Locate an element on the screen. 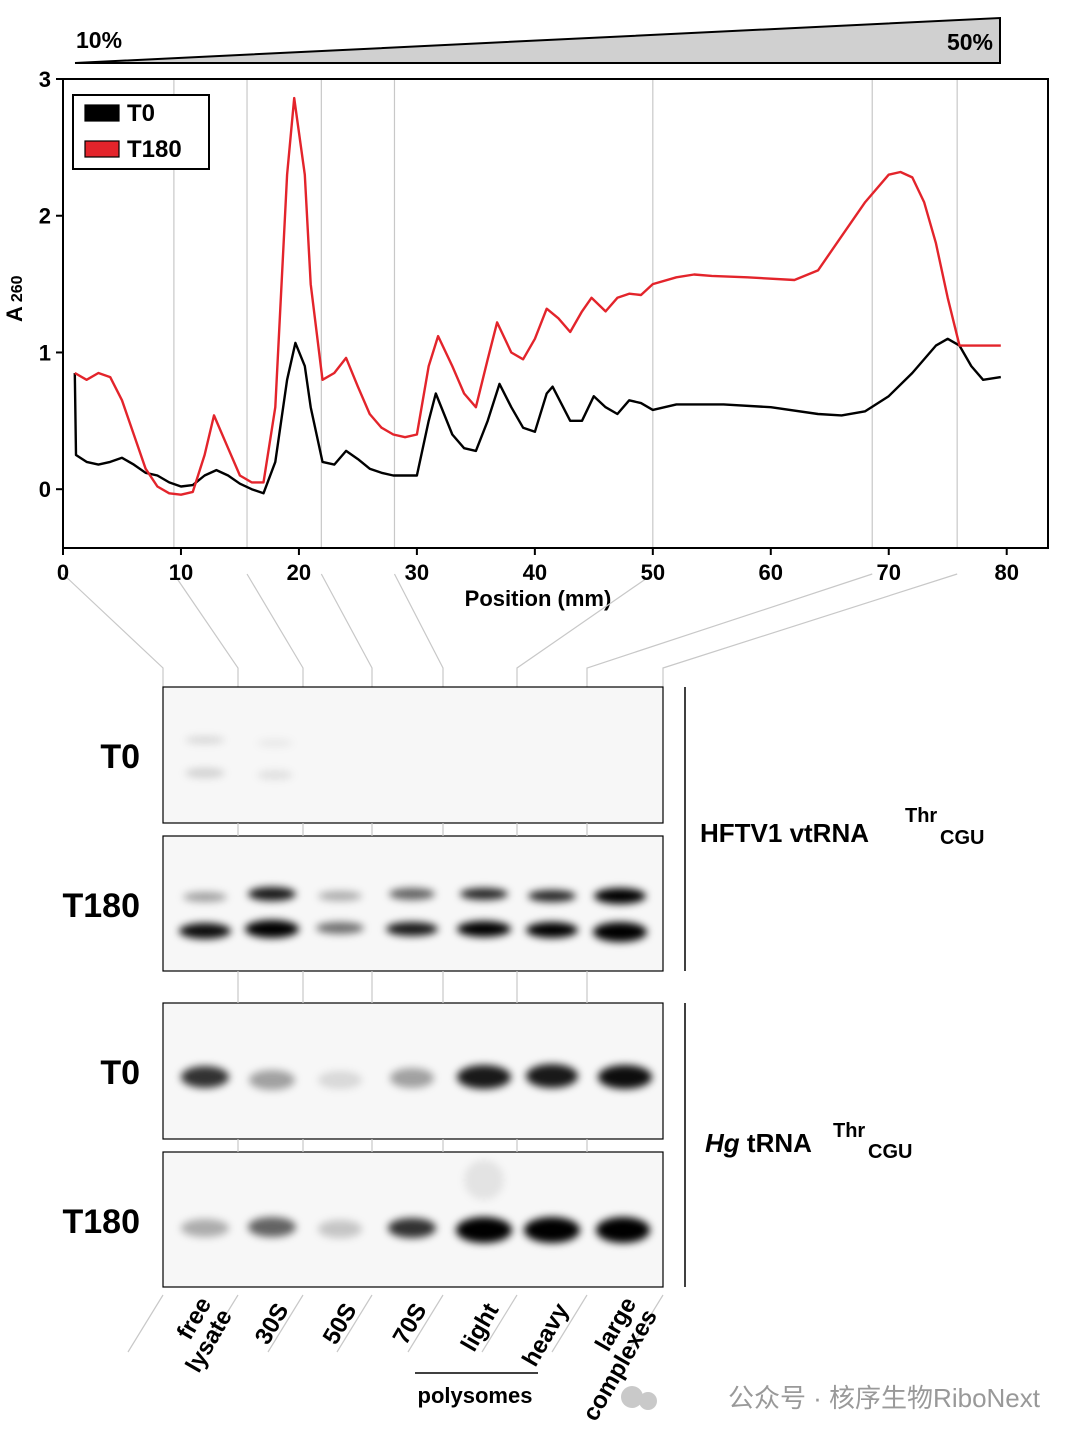 Image resolution: width=1072 pixels, height=1440 pixels. series-line is located at coordinates (537, 416).